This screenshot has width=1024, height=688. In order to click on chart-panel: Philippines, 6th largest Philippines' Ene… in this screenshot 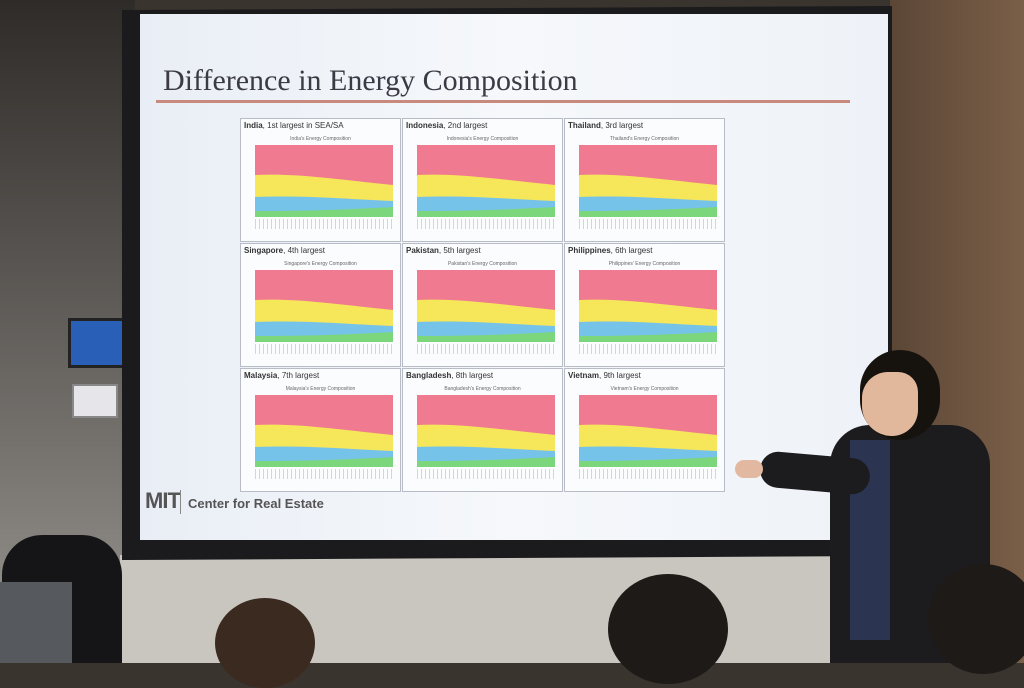, I will do `click(644, 305)`.